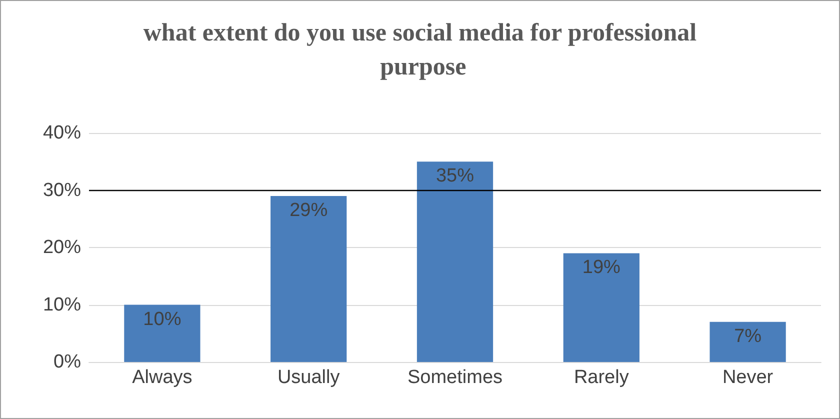  I want to click on x-tick-label: Never, so click(748, 377).